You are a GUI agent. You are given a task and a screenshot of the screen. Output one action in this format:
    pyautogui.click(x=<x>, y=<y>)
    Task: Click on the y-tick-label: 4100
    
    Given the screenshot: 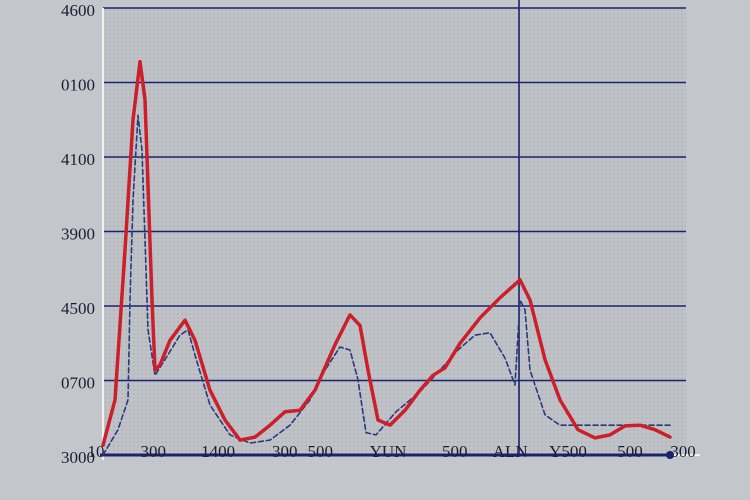 What is the action you would take?
    pyautogui.click(x=78, y=159)
    